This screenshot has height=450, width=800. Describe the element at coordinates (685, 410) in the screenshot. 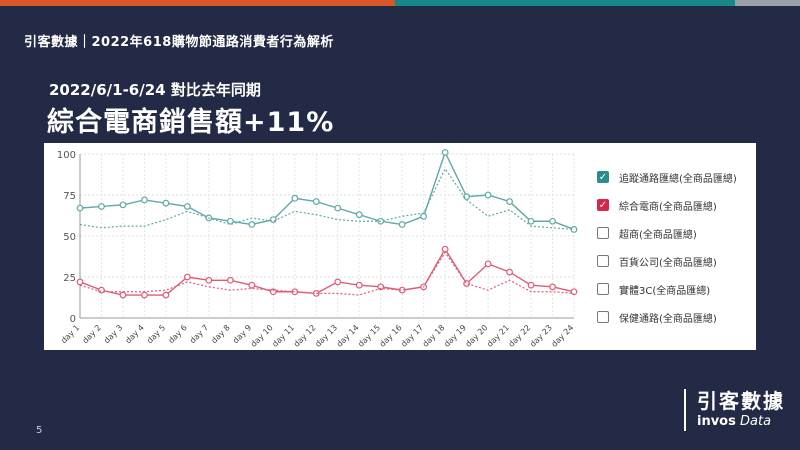

I see `logo-divider` at that location.